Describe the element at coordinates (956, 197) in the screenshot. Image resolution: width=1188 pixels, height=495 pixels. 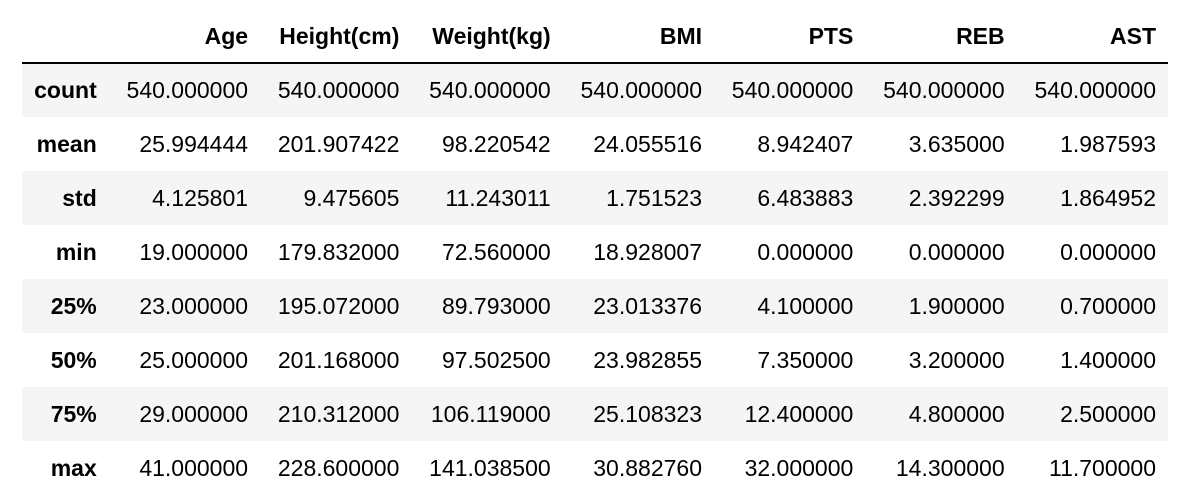
I see `table-cell: 2.392299` at that location.